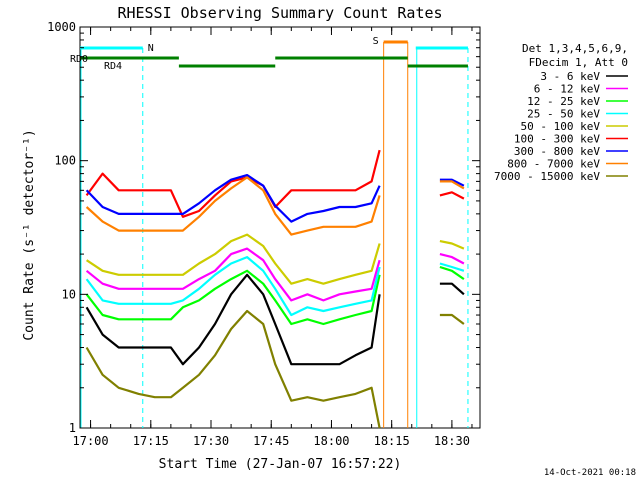 This screenshot has height=480, width=640. What do you see at coordinates (563, 101) in the screenshot?
I see `legend-entry-label: 12 - 25 keV` at bounding box center [563, 101].